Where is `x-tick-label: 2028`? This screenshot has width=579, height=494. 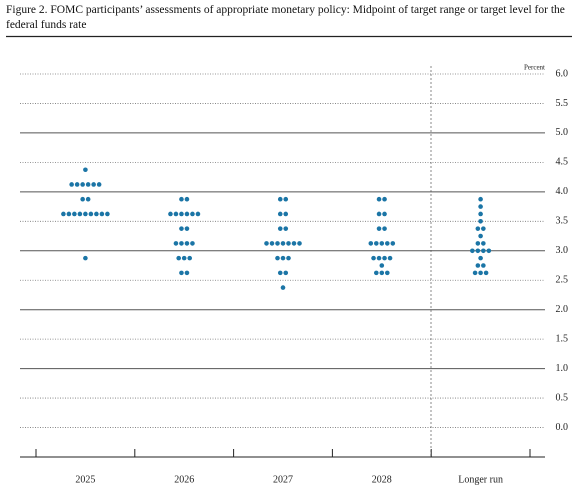
x-tick-label: 2028 is located at coordinates (382, 479).